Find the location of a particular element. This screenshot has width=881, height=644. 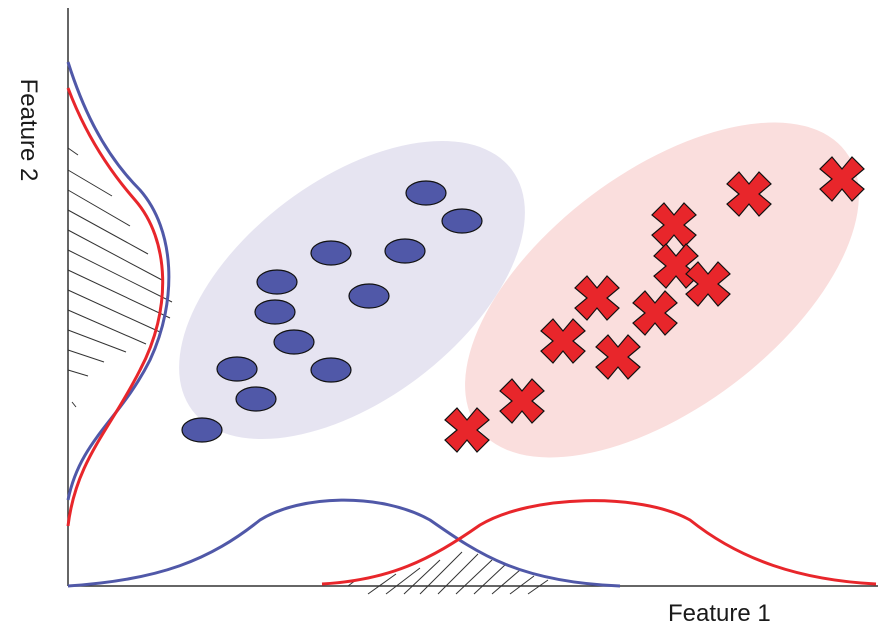

x-axis-label: Feature 1 is located at coordinates (719, 613).